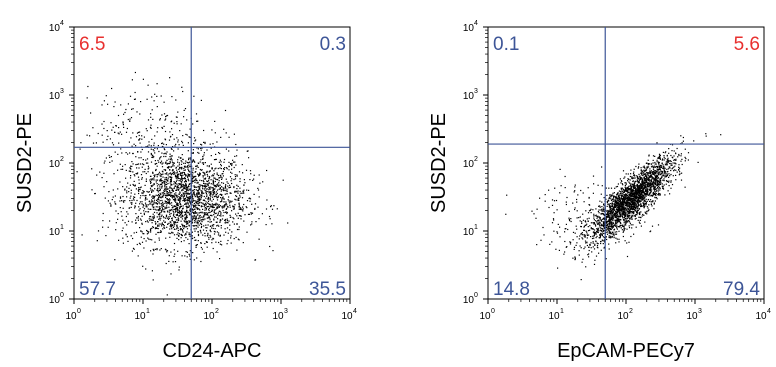 The height and width of the screenshot is (367, 776). What do you see at coordinates (62, 23) in the screenshot?
I see `y-tick-exponent: 4` at bounding box center [62, 23].